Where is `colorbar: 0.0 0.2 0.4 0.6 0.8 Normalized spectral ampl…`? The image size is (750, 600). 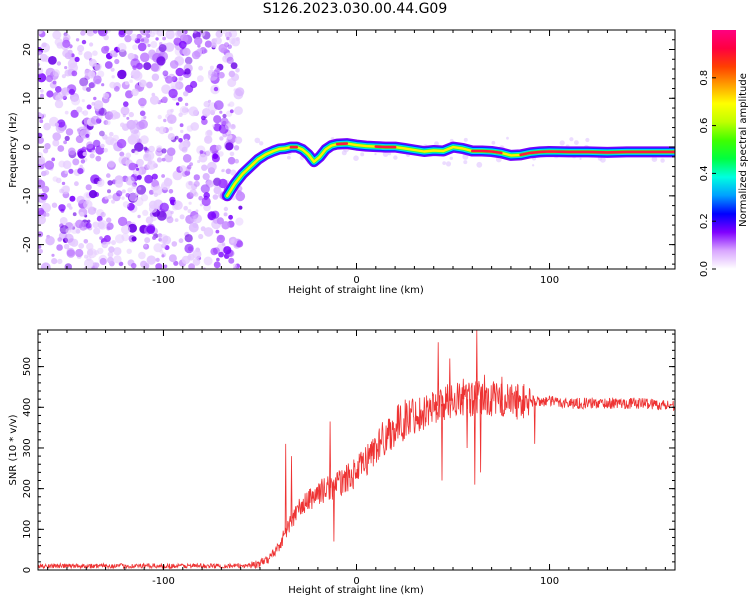
colorbar: 0.0 0.2 0.4 0.6 0.8 Normalized spectral ampl… is located at coordinates (724, 153).